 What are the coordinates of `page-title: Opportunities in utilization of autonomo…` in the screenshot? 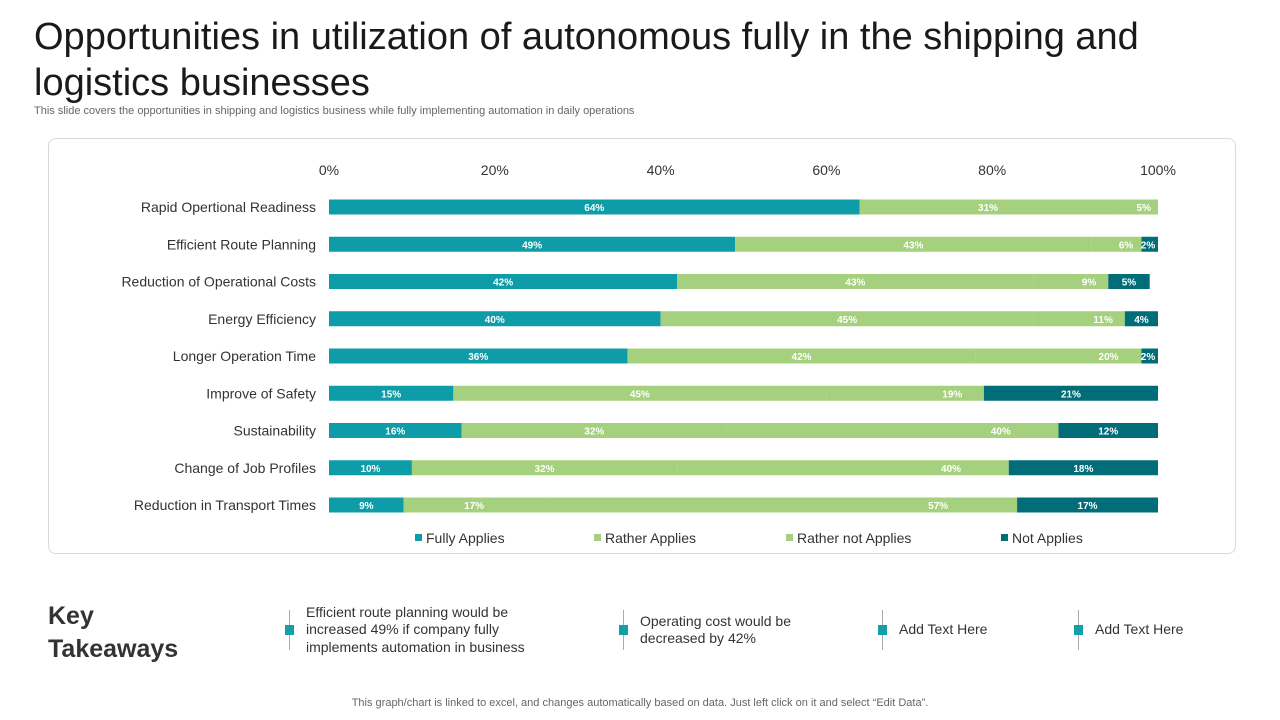 It's located at (586, 60).